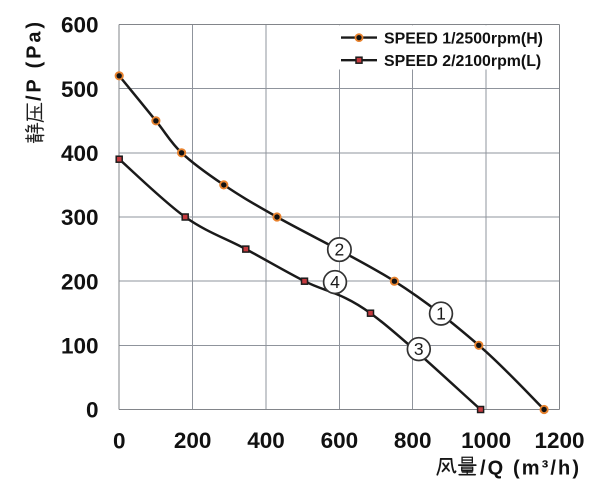 This screenshot has width=600, height=499. What do you see at coordinates (340, 250) in the screenshot?
I see `svg-text: 2` at bounding box center [340, 250].